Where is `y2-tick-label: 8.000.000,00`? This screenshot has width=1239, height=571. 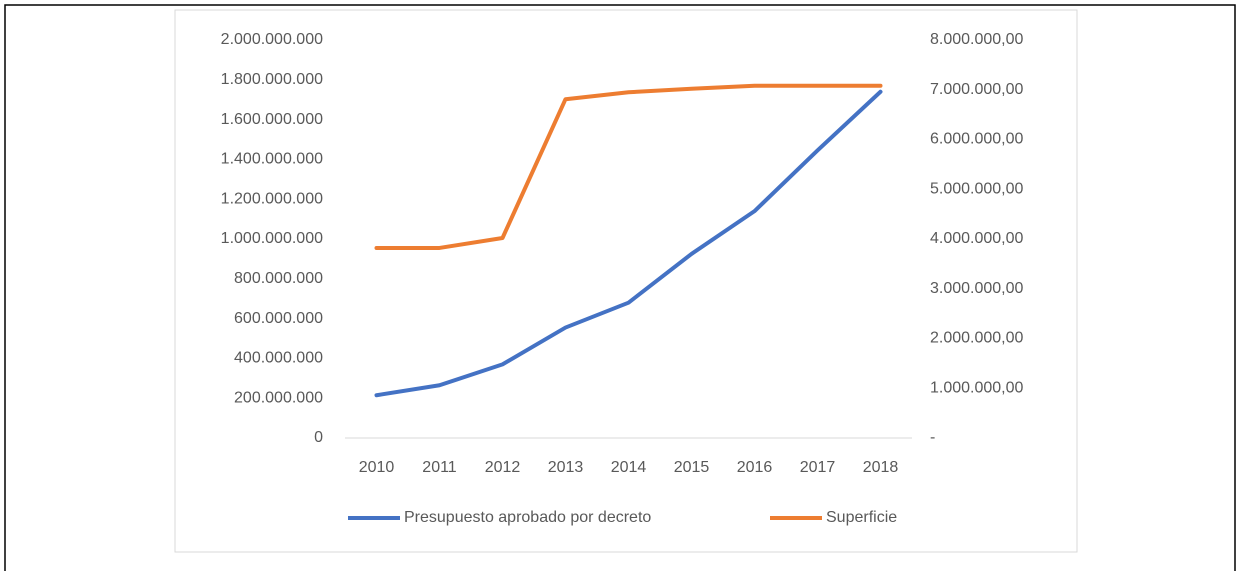
y2-tick-label: 8.000.000,00 is located at coordinates (977, 39).